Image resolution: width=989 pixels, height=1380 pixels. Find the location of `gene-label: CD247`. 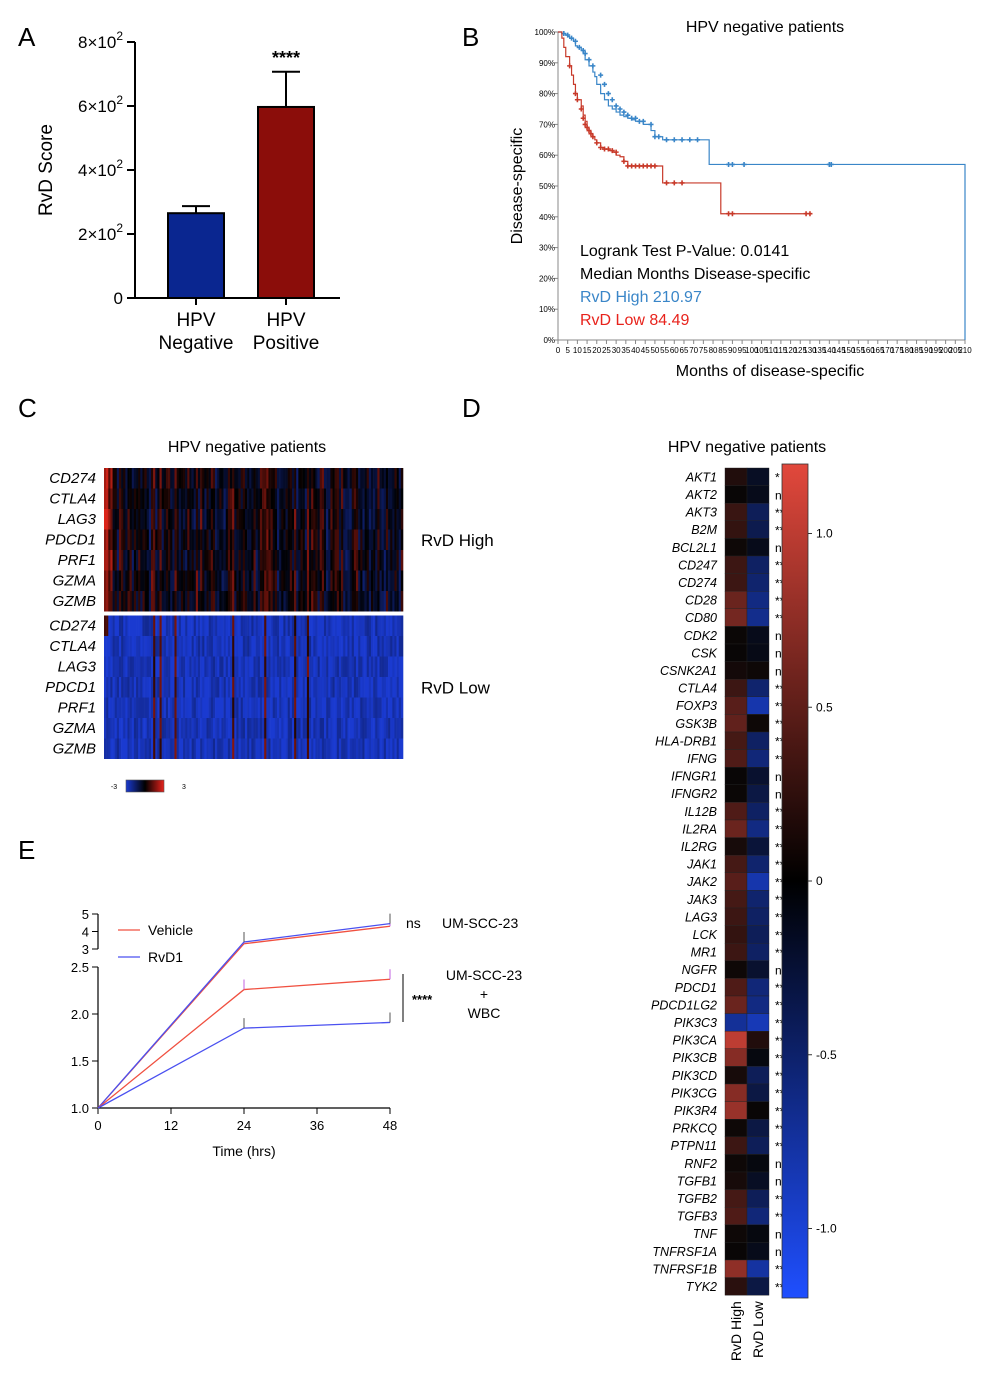

gene-label: CD247 is located at coordinates (698, 565).